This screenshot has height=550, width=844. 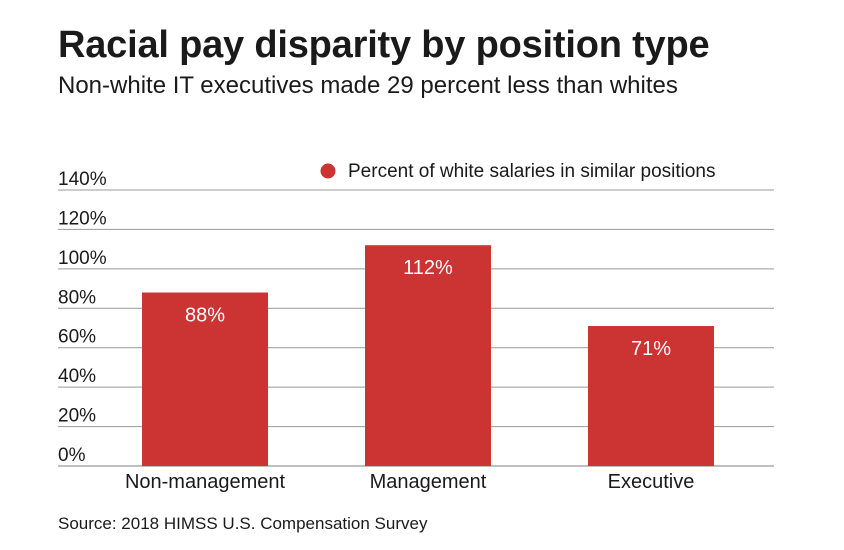 What do you see at coordinates (651, 349) in the screenshot?
I see `data-label: 71%` at bounding box center [651, 349].